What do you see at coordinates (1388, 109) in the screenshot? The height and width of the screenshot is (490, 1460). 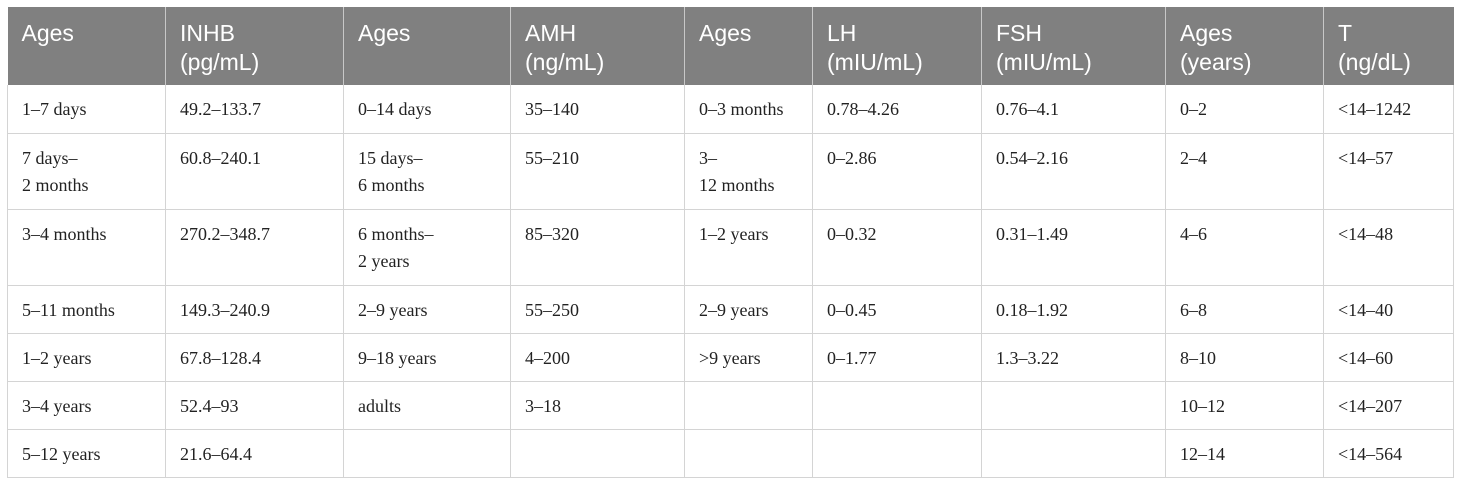 I see `table-cell: <14–1242` at bounding box center [1388, 109].